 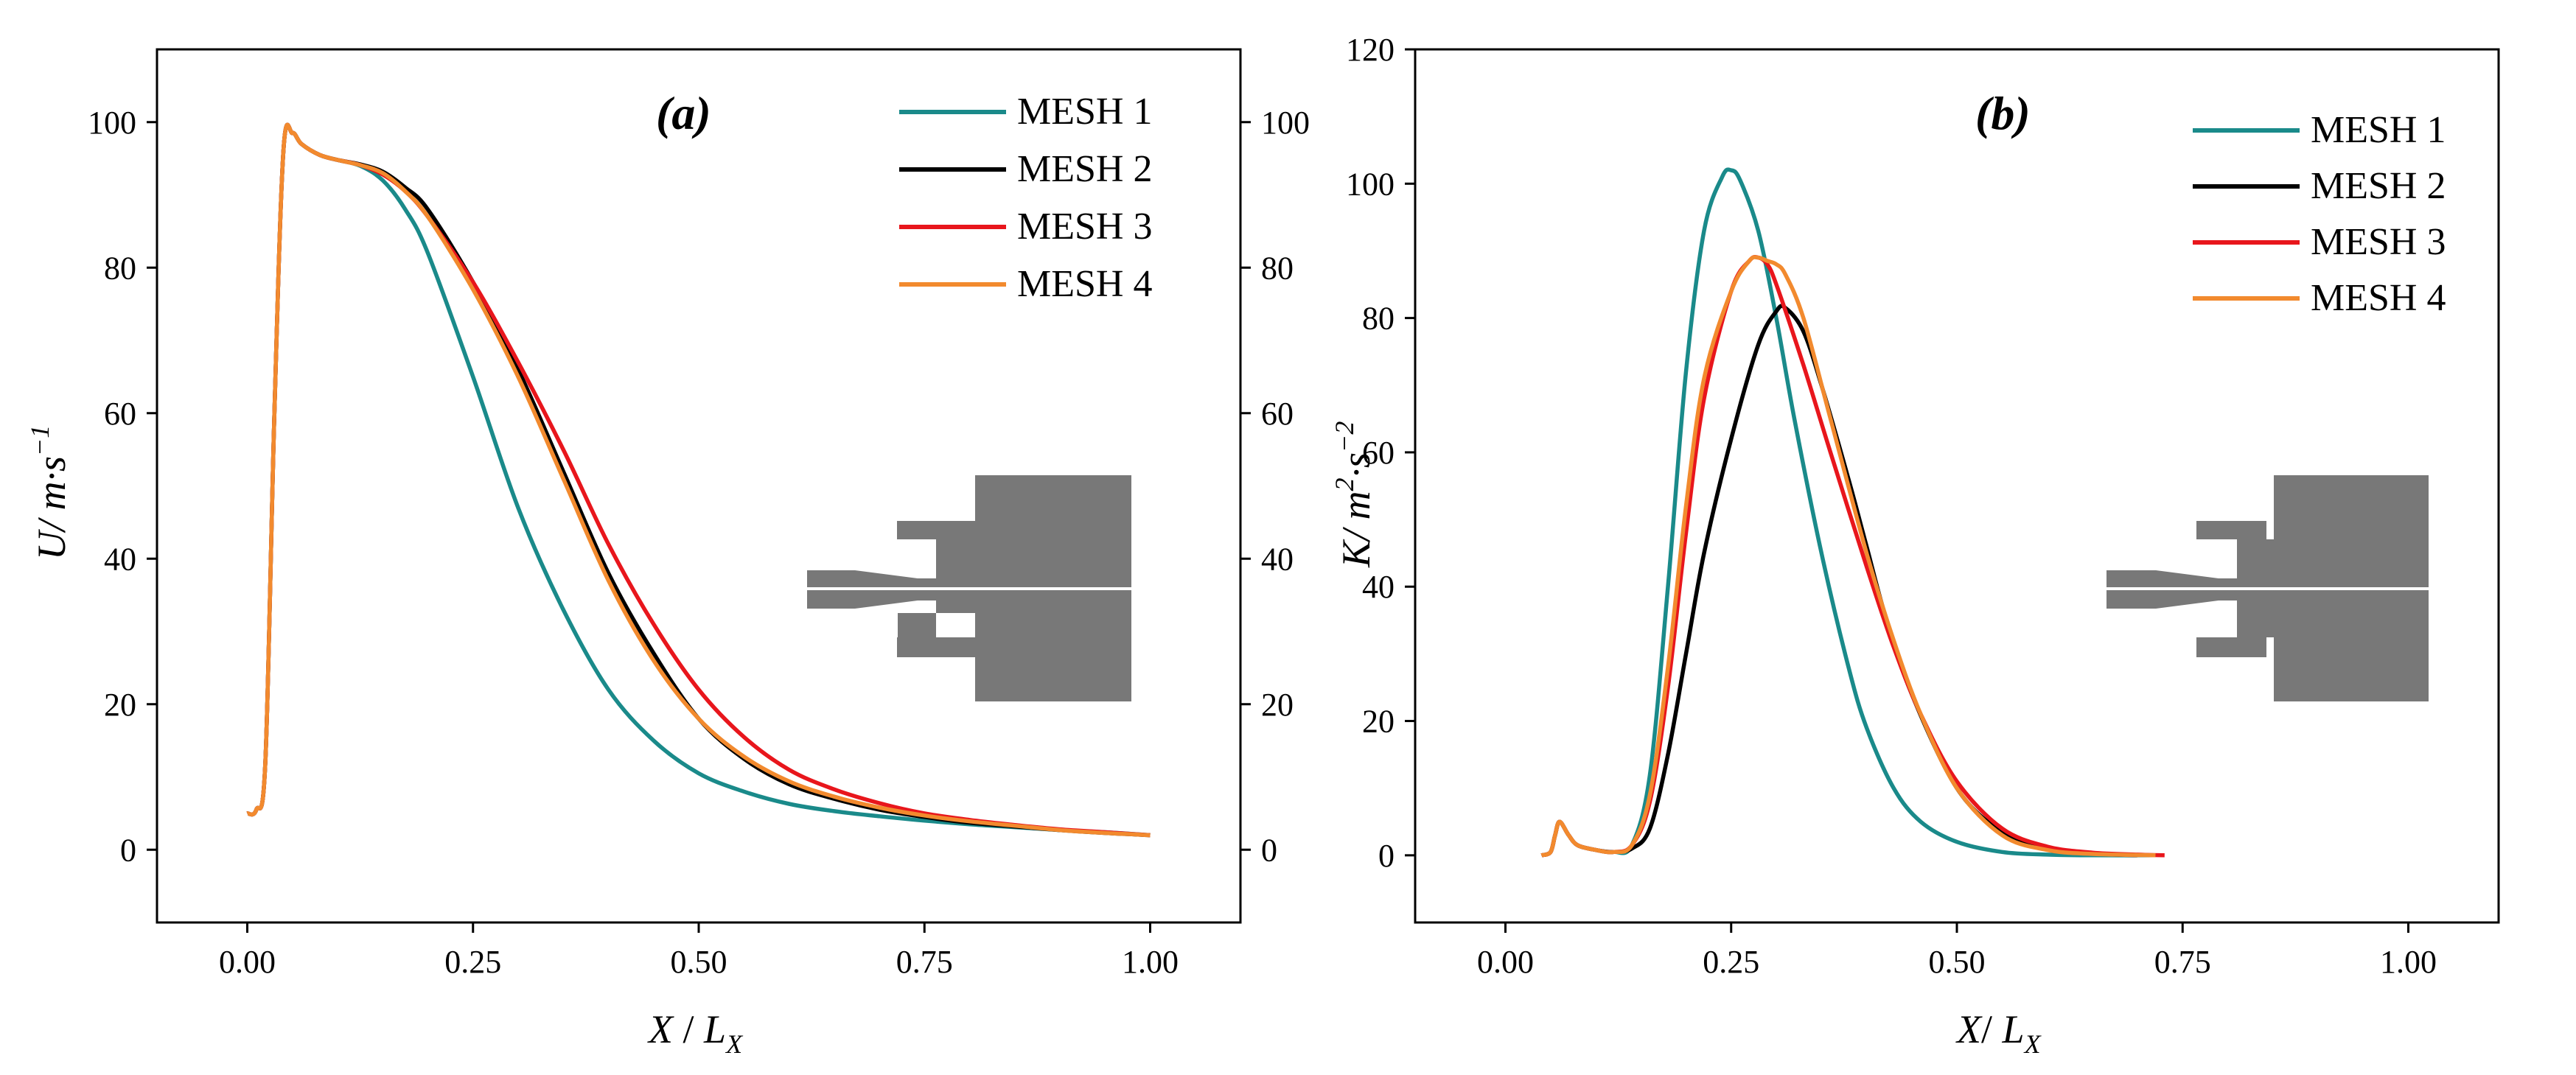 I want to click on right-y-tick-label: 40, so click(x=1277, y=559).